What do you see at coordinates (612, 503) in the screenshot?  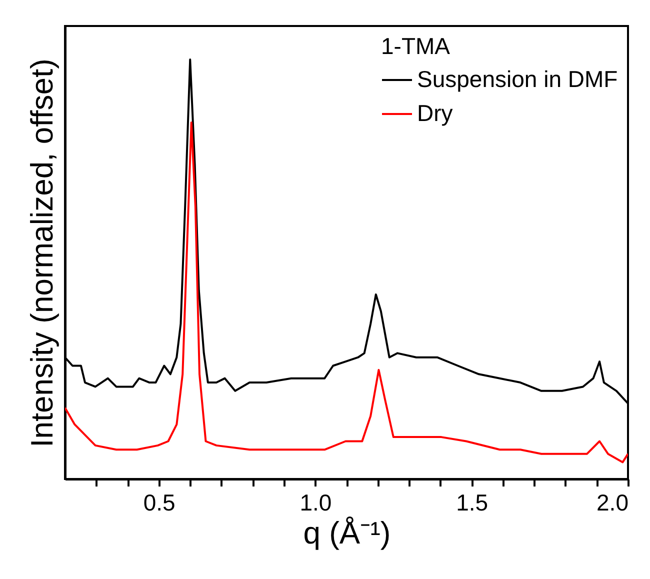 I see `x-tick-label: 2.0` at bounding box center [612, 503].